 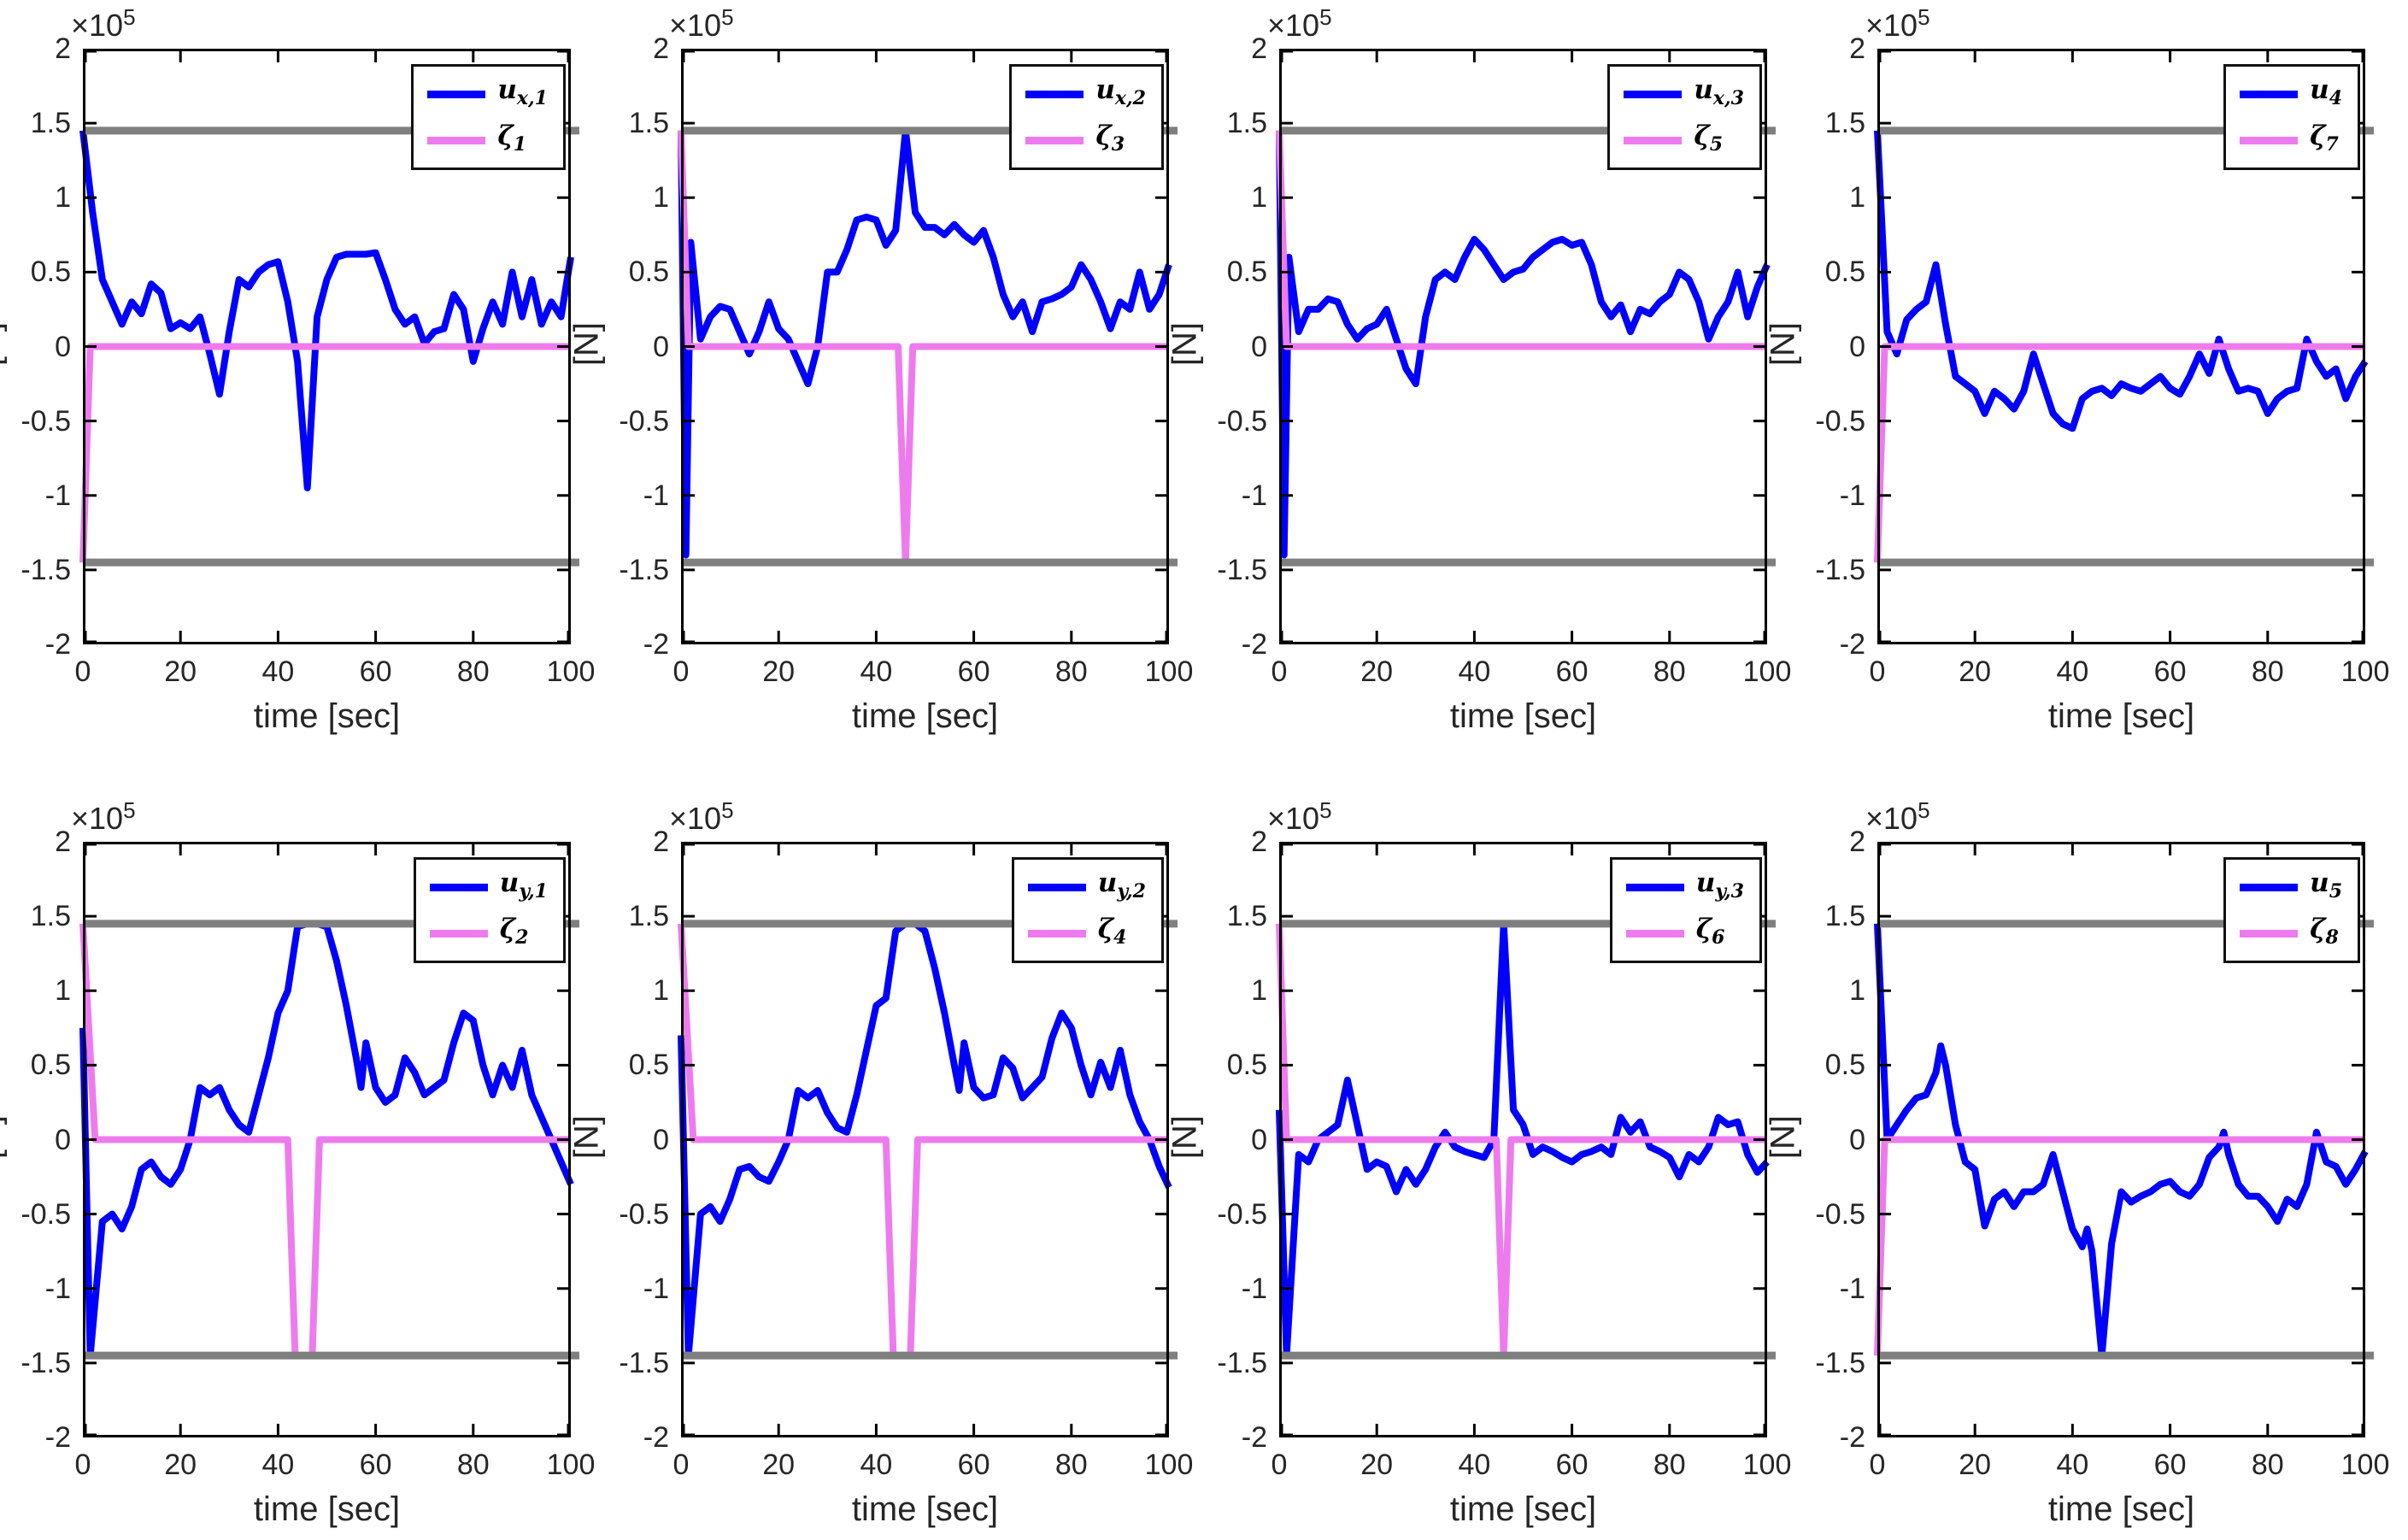 What do you see at coordinates (1120, 92) in the screenshot?
I see `legend-label: ux,2` at bounding box center [1120, 92].